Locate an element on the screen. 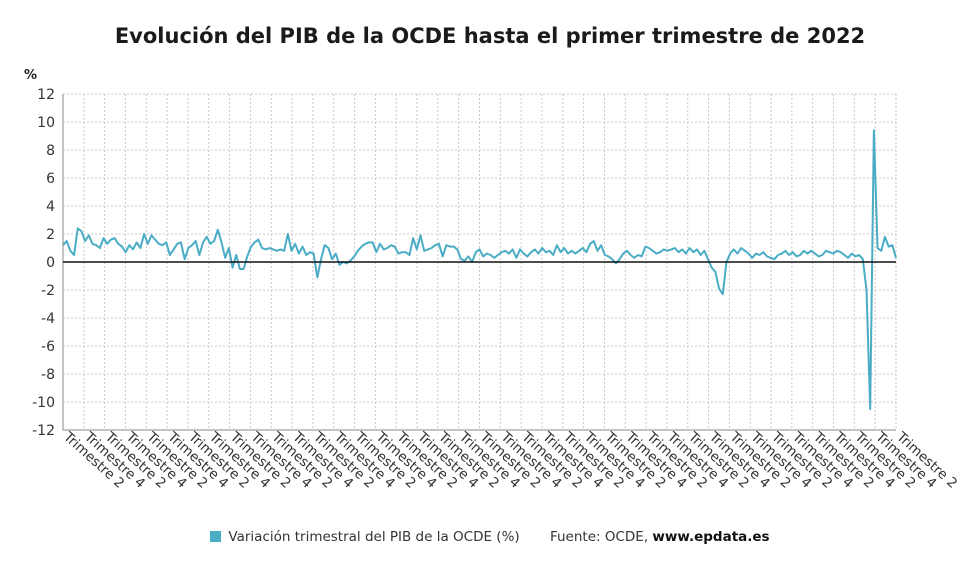 The image size is (980, 575). y-tick-label: 12 is located at coordinates (46, 95).